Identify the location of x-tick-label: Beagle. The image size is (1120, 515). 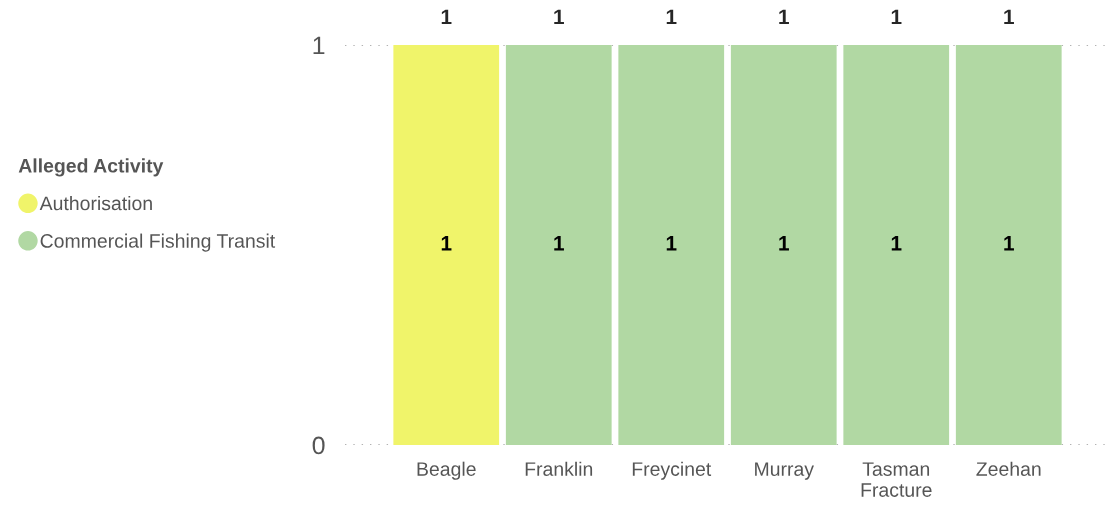
(446, 470).